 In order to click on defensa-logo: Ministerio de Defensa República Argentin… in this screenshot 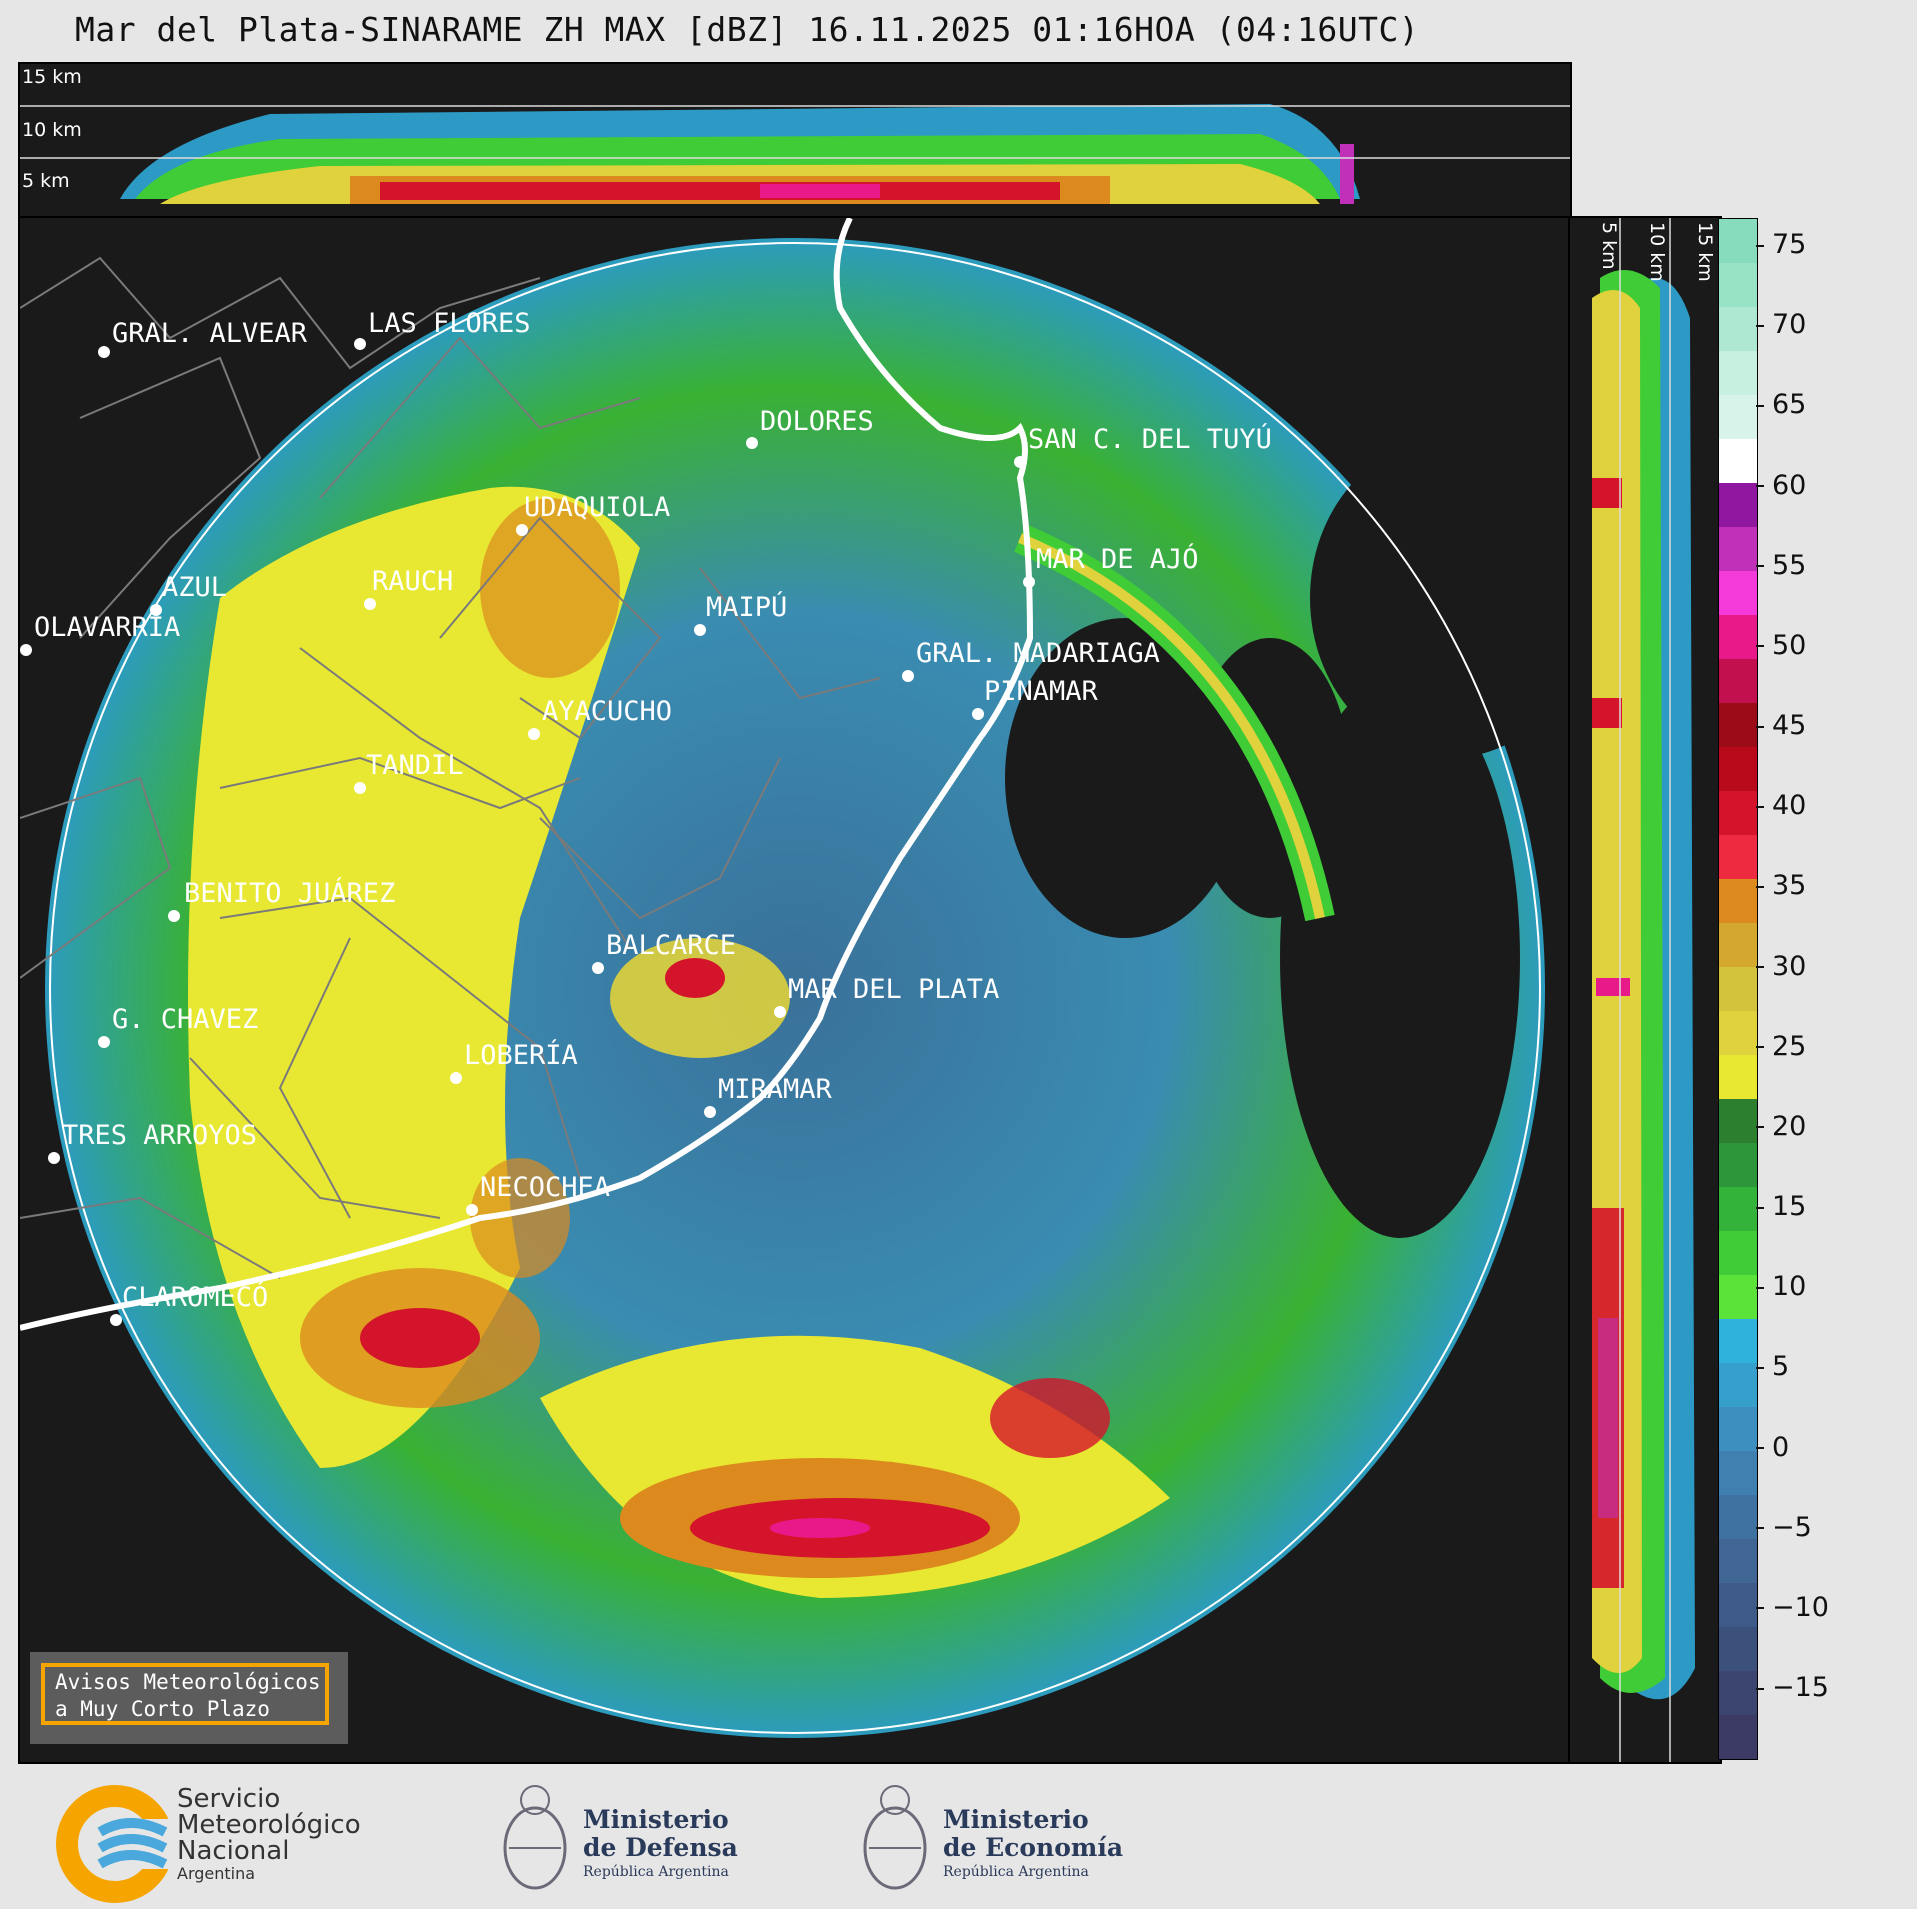, I will do `click(625, 1837)`.